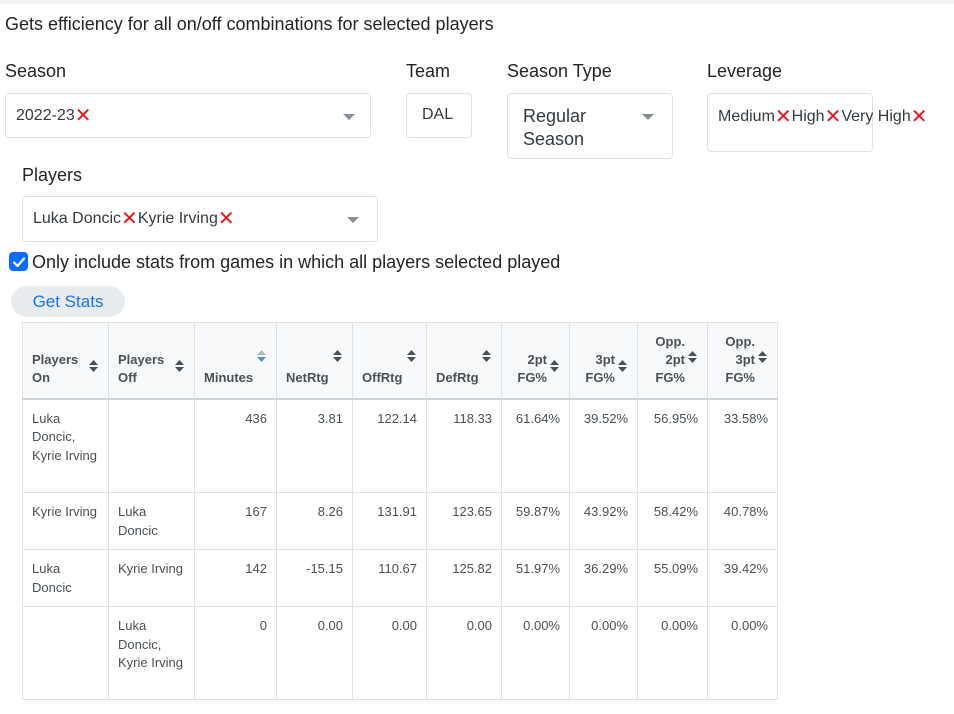 This screenshot has width=954, height=714. Describe the element at coordinates (603, 521) in the screenshot. I see `table-cell: 43.92%` at that location.